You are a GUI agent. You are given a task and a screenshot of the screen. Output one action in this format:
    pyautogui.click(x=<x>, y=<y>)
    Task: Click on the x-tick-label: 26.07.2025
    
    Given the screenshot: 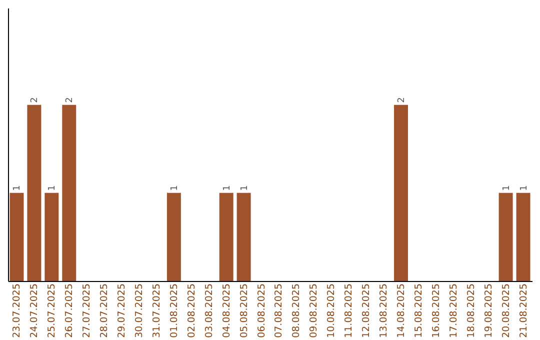 What is the action you would take?
    pyautogui.click(x=70, y=311)
    